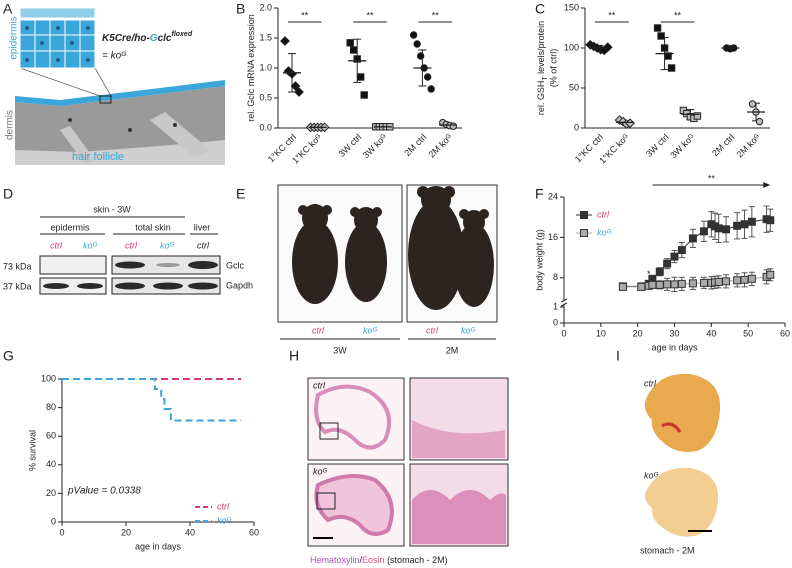  I want to click on age-label: 3W, so click(340, 350).